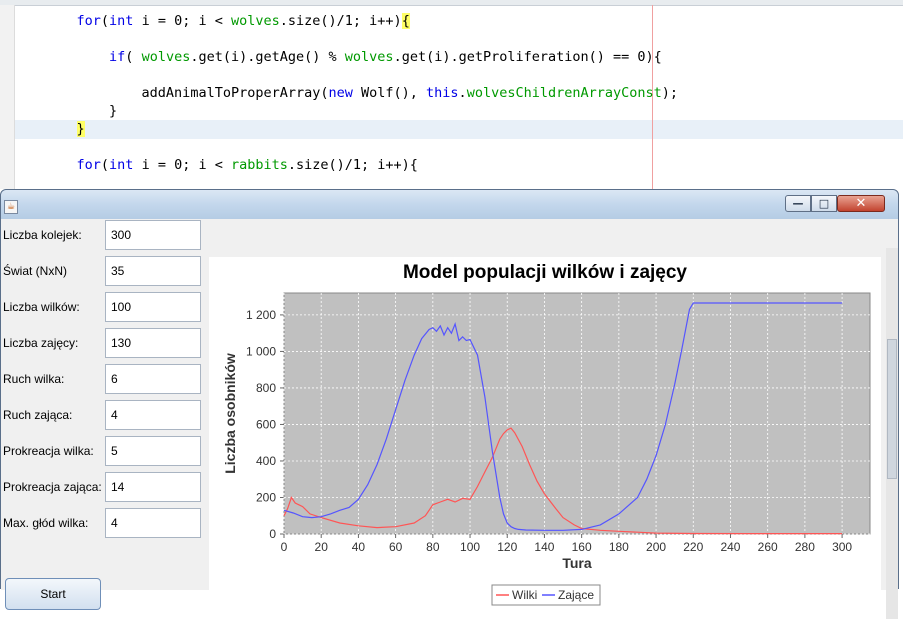 Image resolution: width=903 pixels, height=619 pixels. Describe the element at coordinates (507, 547) in the screenshot. I see `x-tick-label: 120` at that location.